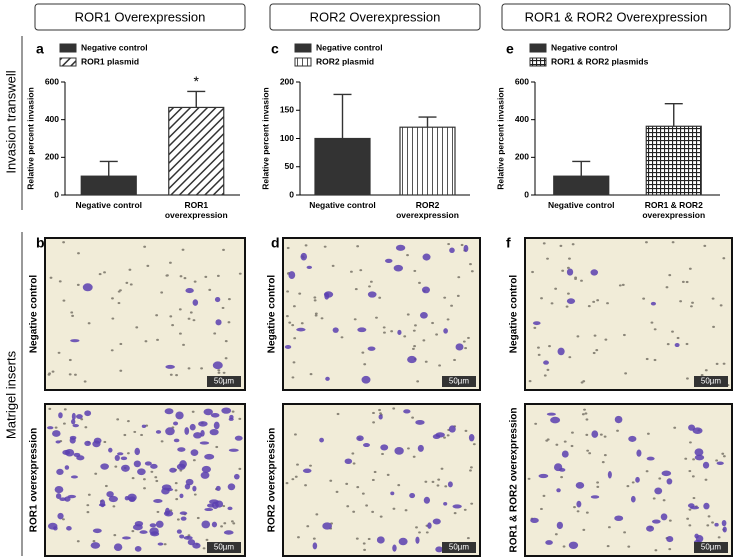 This screenshot has height=560, width=736. What do you see at coordinates (275, 243) in the screenshot?
I see `panel-letter: d` at bounding box center [275, 243].